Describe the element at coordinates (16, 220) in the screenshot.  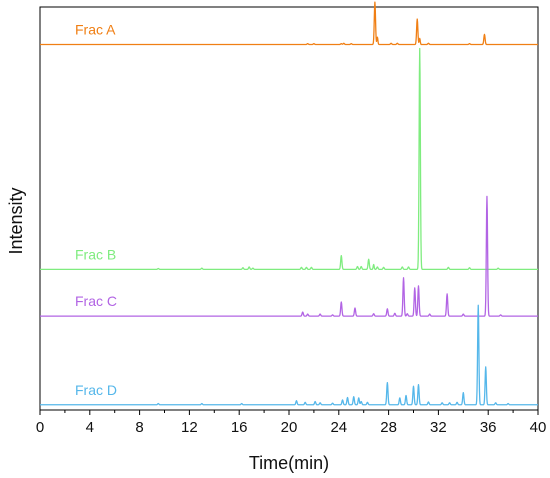
I see `y-axis-title: Intensity` at that location.